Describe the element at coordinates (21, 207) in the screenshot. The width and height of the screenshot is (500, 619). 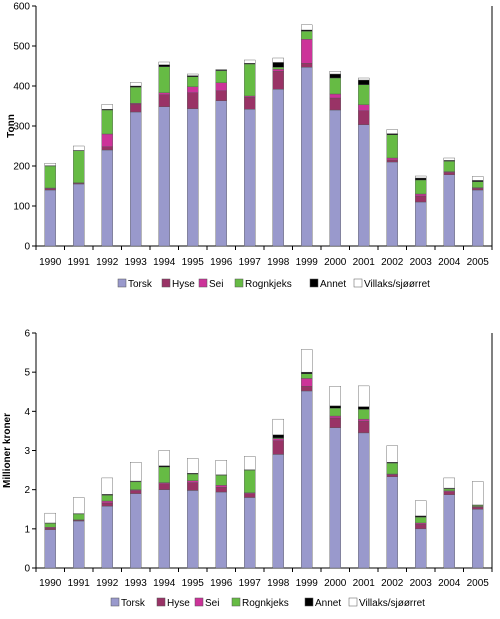
I see `y-tick-label: 100` at that location.